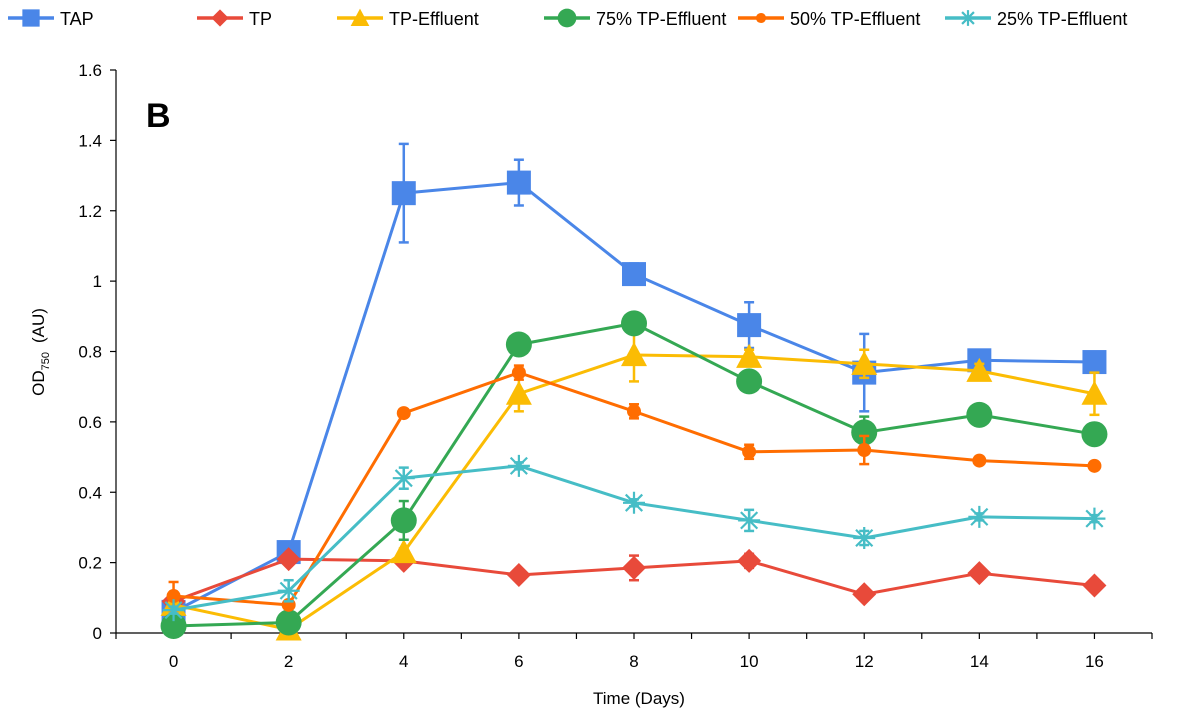  I want to click on y-axis-label: OD750 (AU), so click(40, 352).